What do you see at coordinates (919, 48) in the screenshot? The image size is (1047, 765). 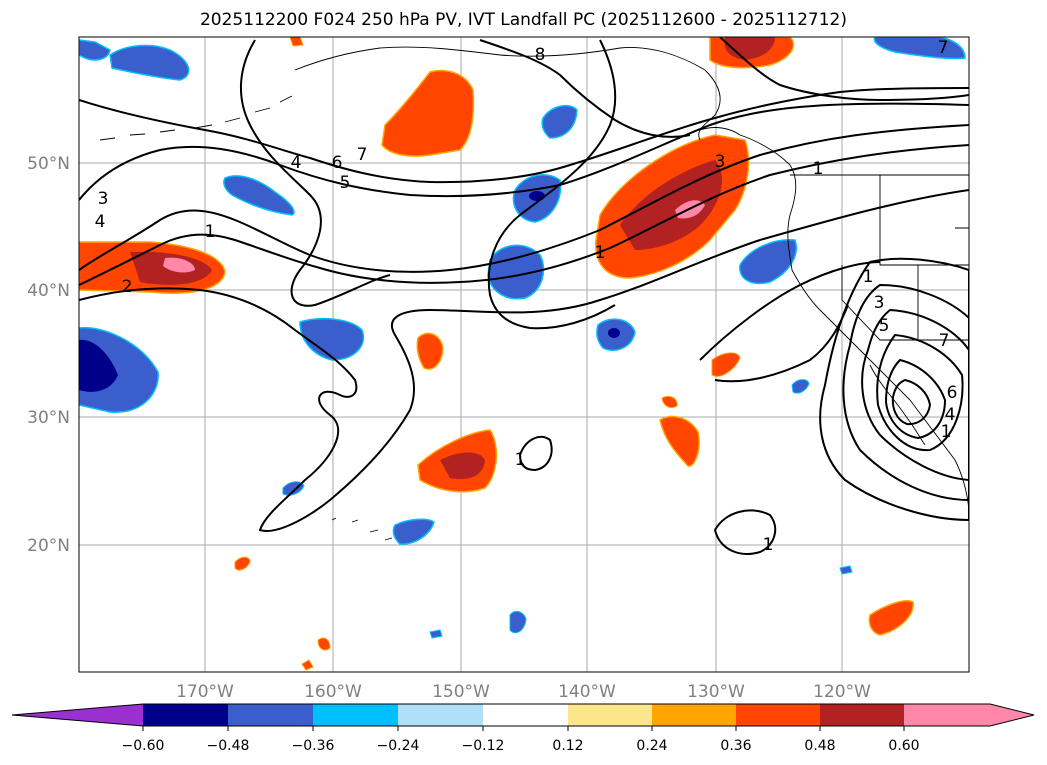 I see `pv-anomaly-top-right-negative` at bounding box center [919, 48].